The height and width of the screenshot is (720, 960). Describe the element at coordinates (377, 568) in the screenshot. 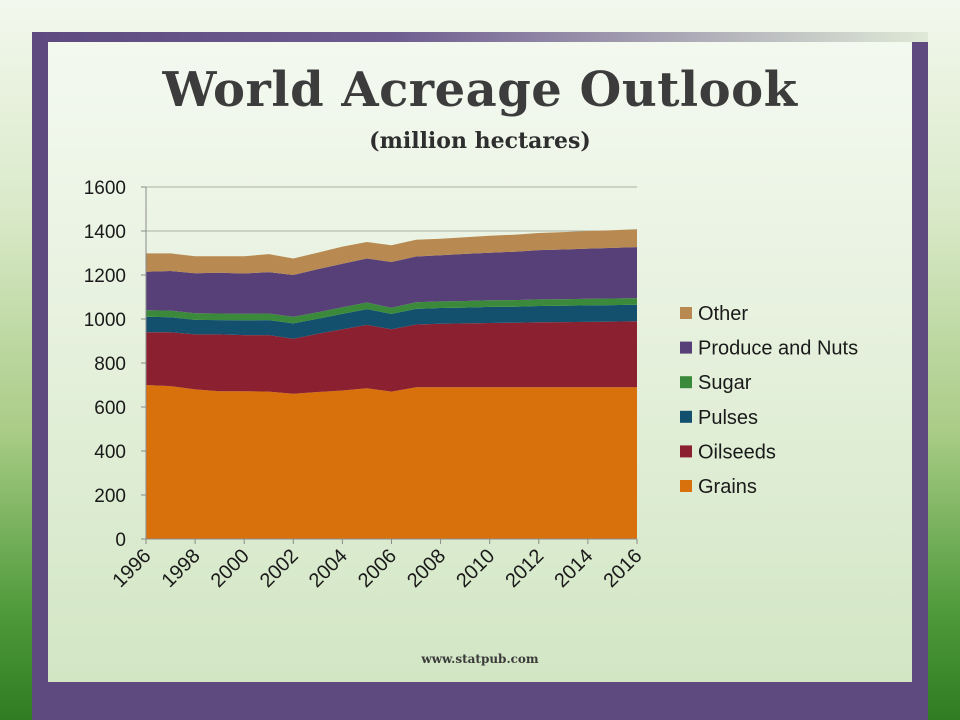

I see `x-tick-label: 2006` at that location.